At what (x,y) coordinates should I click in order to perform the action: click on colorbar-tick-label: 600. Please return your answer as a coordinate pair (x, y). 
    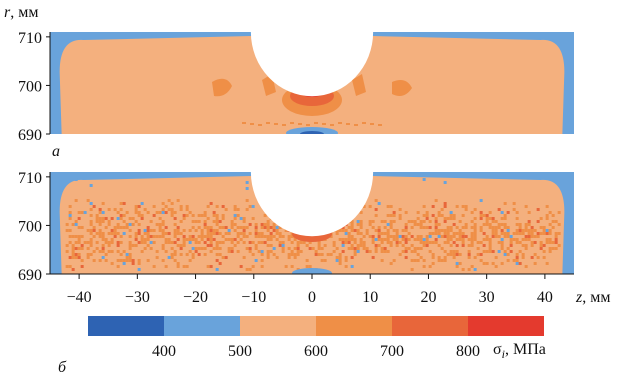
    Looking at the image, I should click on (316, 351).